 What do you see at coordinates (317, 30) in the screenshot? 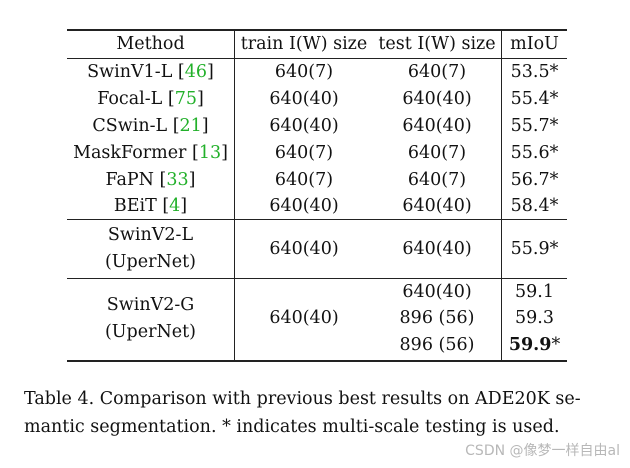
I see `top-rule` at bounding box center [317, 30].